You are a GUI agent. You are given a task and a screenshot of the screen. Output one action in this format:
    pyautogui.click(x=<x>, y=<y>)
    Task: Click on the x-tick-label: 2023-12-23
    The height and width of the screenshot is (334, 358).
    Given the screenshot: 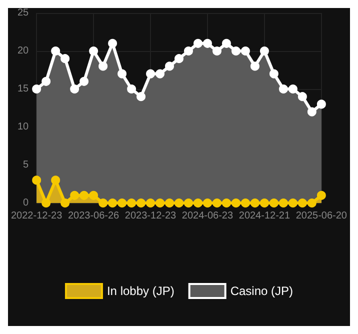 What is the action you would take?
    pyautogui.click(x=150, y=216)
    